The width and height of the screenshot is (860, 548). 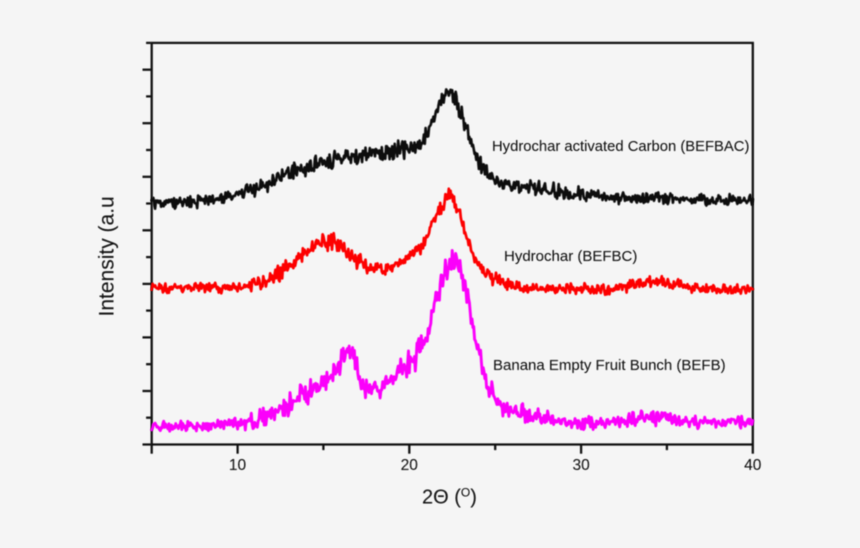 I want to click on svg-text: Hydrochar (BEFBC), so click(x=570, y=256).